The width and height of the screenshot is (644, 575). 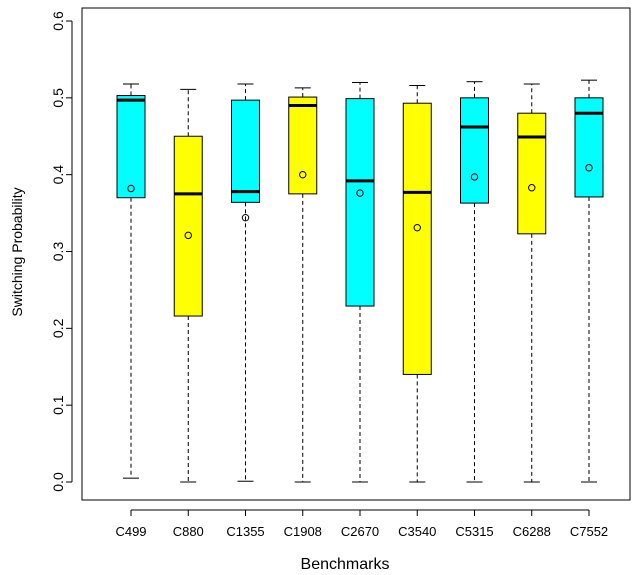 What do you see at coordinates (188, 531) in the screenshot?
I see `x-tick-label: C880` at bounding box center [188, 531].